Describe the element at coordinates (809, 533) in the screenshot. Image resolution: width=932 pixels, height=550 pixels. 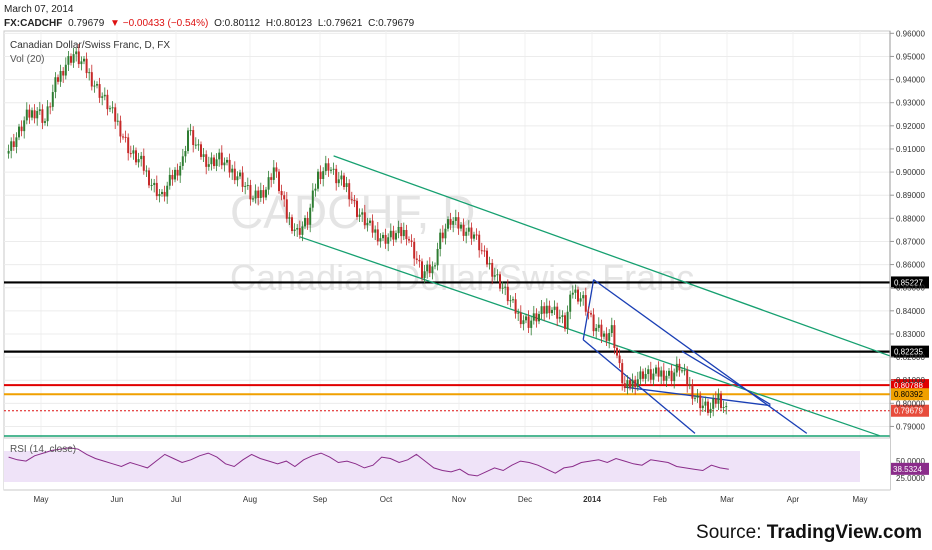
I see `source-credit: Source: TradingView.com` at that location.